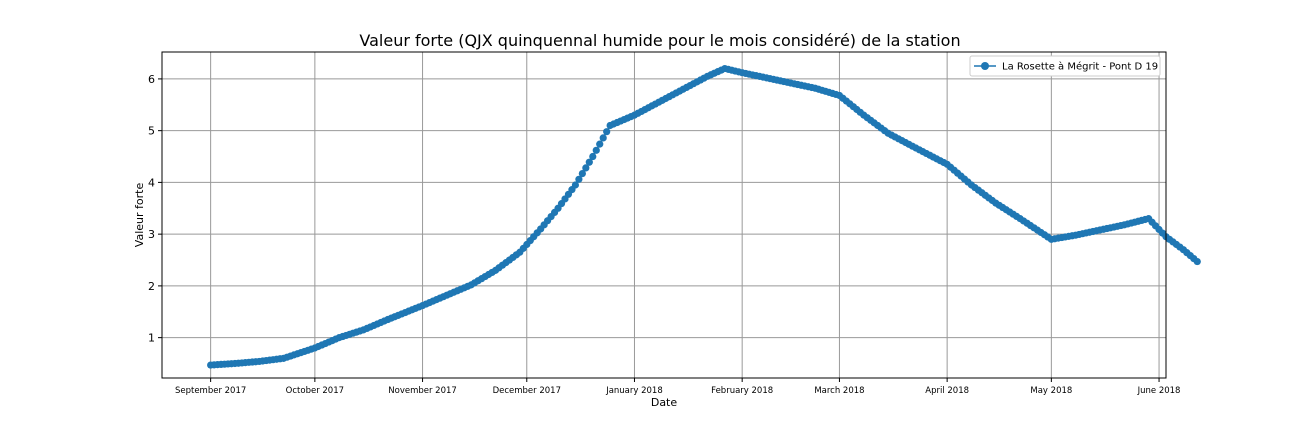 This screenshot has height=432, width=1296. What do you see at coordinates (315, 391) in the screenshot?
I see `x-tick-label: October 2017` at bounding box center [315, 391].